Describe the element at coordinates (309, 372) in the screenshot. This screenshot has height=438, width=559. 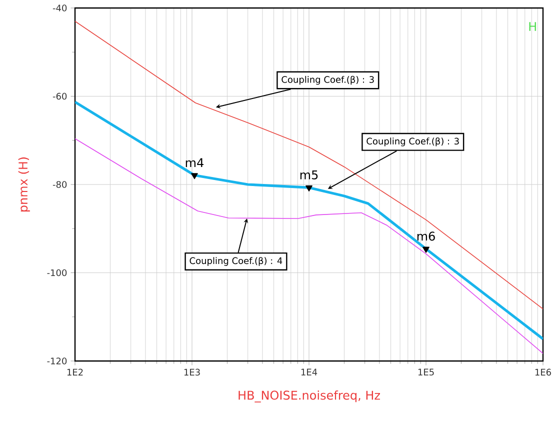
I see `x-tick-label: 1E4` at that location.